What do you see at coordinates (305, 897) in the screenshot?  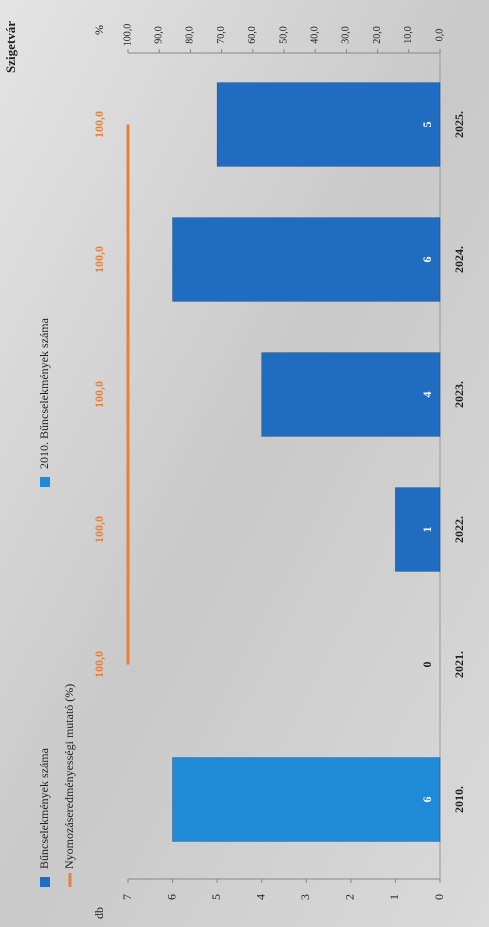 I see `y-tick-label: 3` at bounding box center [305, 897].